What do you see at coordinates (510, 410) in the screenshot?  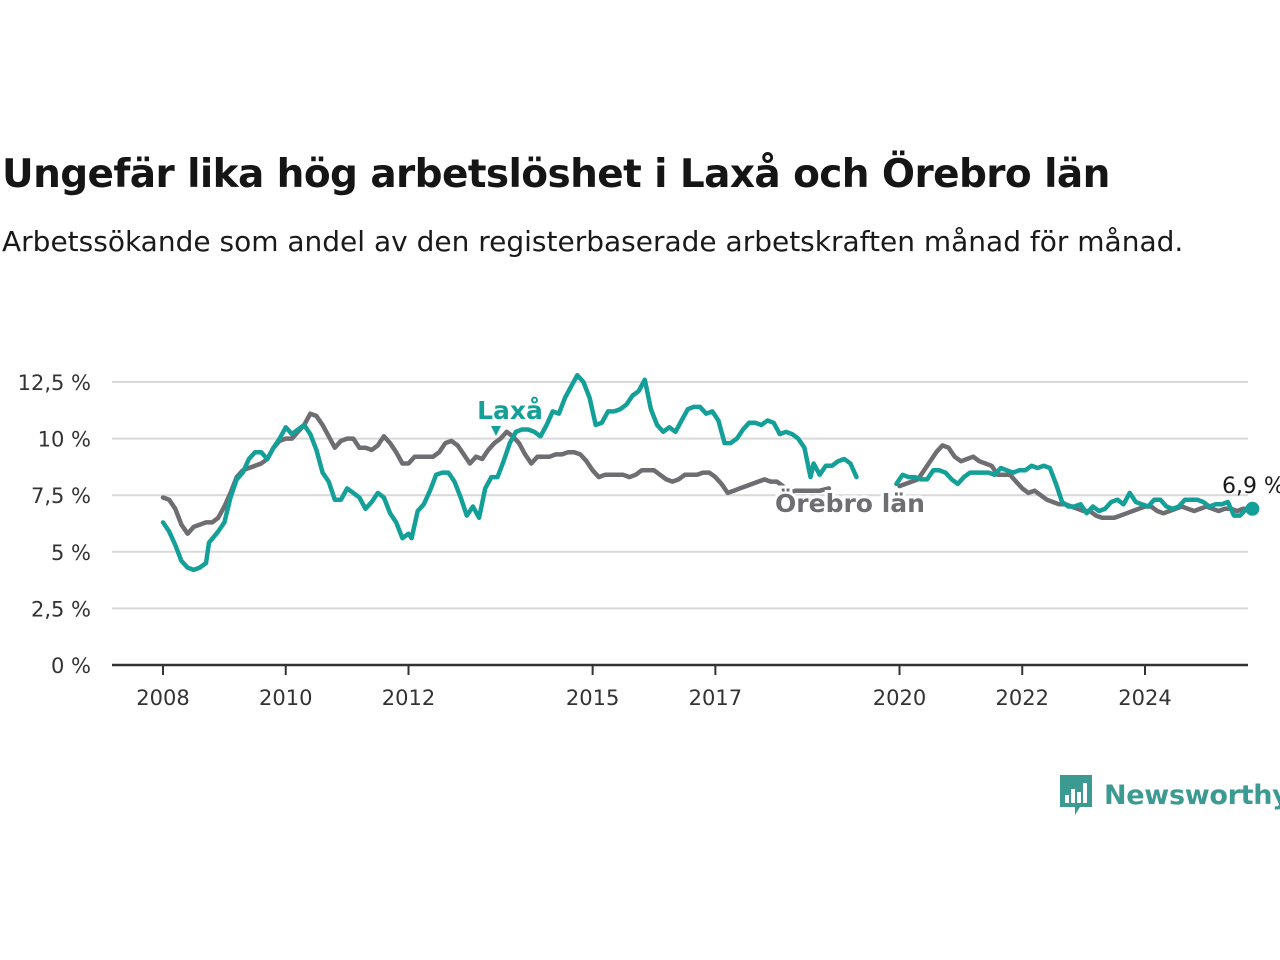 I see `series-label-laxa: Laxå` at bounding box center [510, 410].